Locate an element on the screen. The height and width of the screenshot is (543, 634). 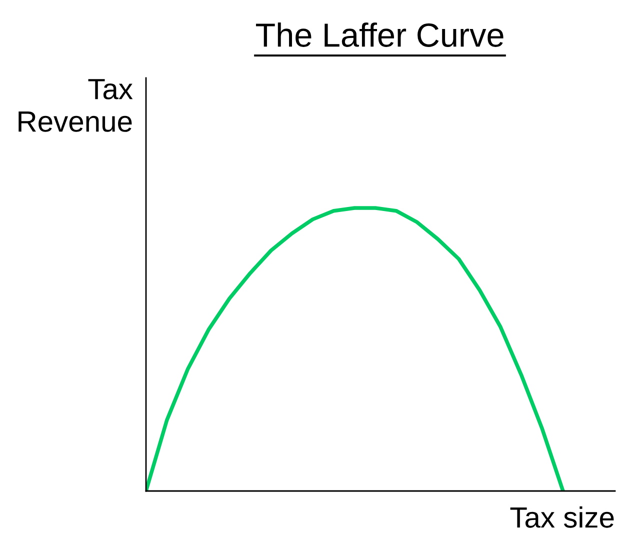
x-axis-title: Tax size is located at coordinates (562, 517).